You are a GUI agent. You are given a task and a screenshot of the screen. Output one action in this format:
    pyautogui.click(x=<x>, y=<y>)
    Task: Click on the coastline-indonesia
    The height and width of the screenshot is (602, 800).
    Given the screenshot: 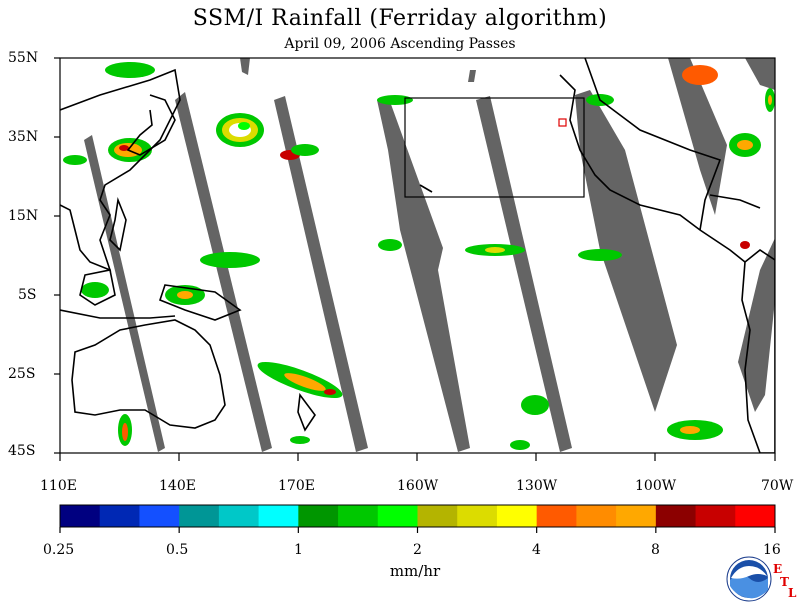 What is the action you would take?
    pyautogui.click(x=118, y=314)
    